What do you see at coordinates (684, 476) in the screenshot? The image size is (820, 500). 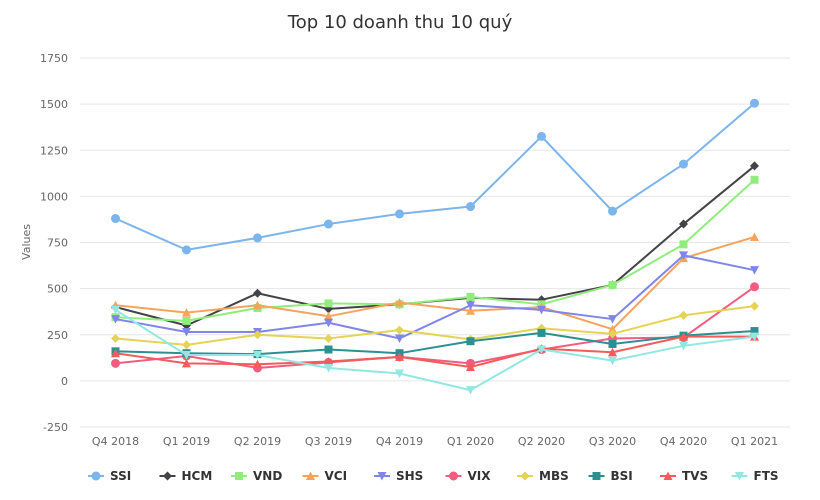 I see `legend-item-tvs: TVS` at bounding box center [684, 476].